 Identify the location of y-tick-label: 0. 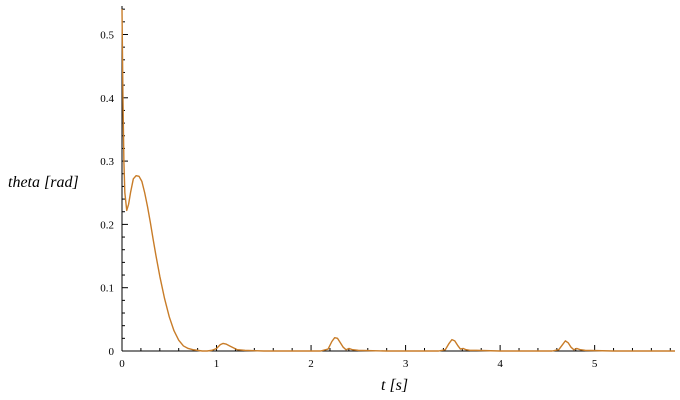
(112, 352).